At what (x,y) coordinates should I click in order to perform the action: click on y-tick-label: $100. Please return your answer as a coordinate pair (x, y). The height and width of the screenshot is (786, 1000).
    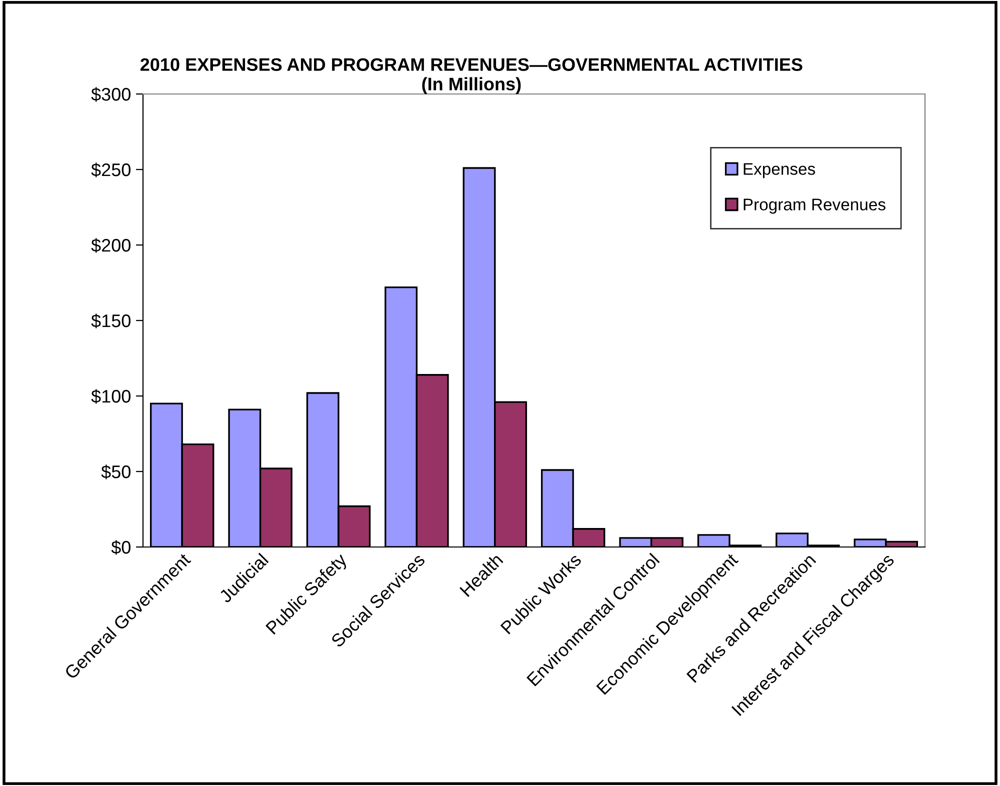
    Looking at the image, I should click on (110, 396).